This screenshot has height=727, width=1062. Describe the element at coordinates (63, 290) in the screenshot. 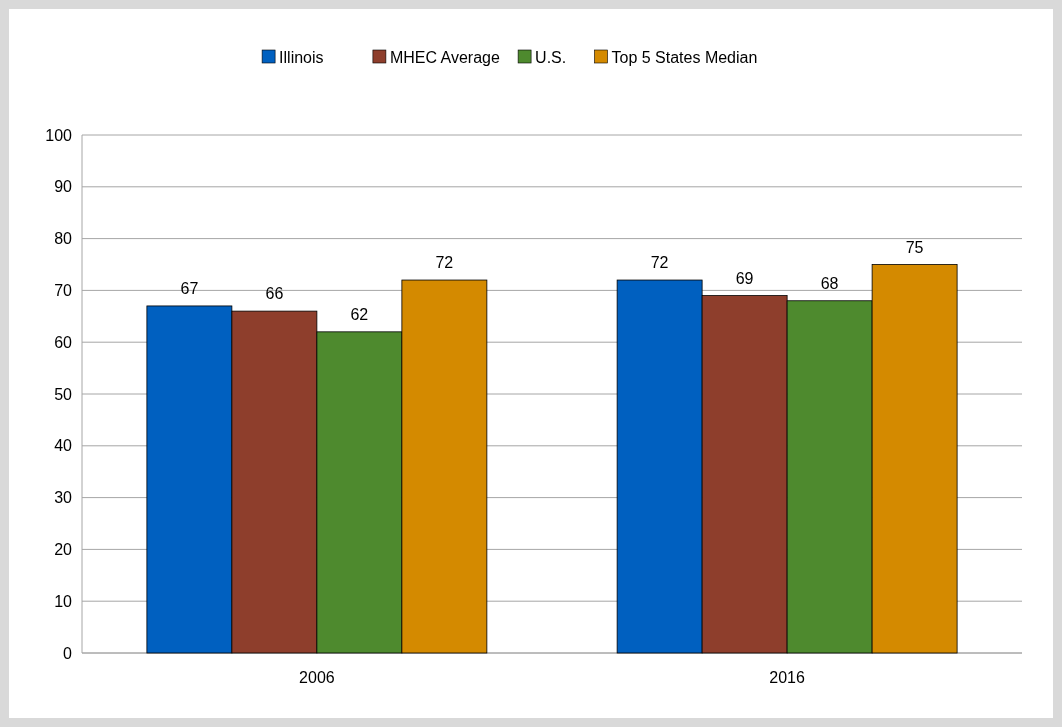

I see `y-tick-label: 70` at that location.